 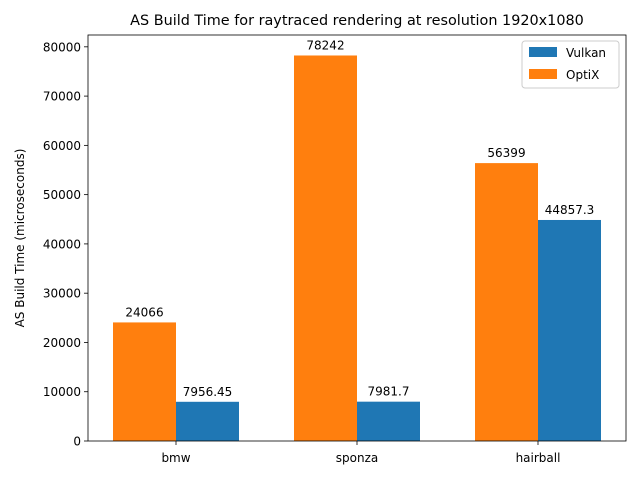 I want to click on x-tick-label-hairball: hairball, so click(x=538, y=458).